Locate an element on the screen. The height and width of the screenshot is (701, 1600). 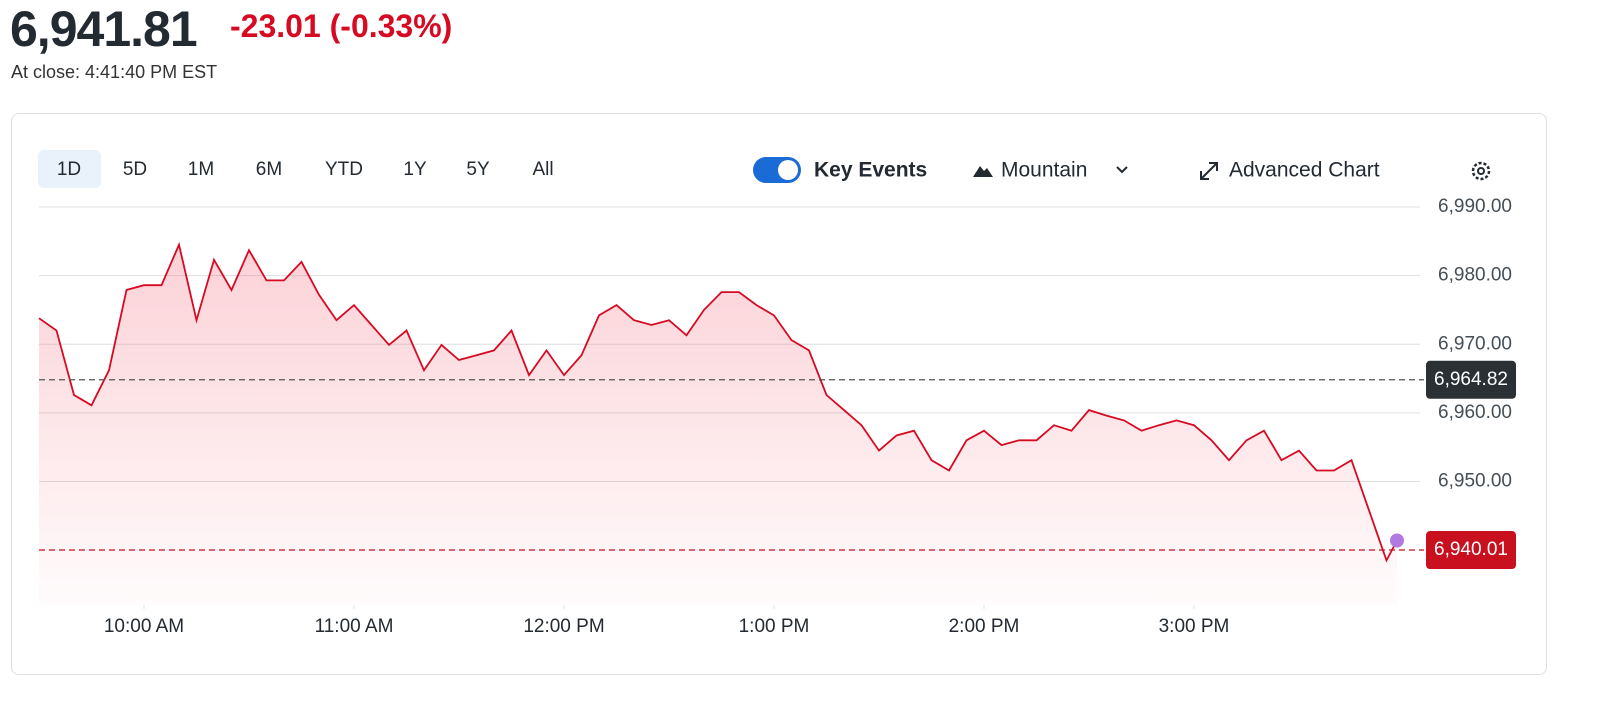
range-tab: 1M is located at coordinates (201, 169).